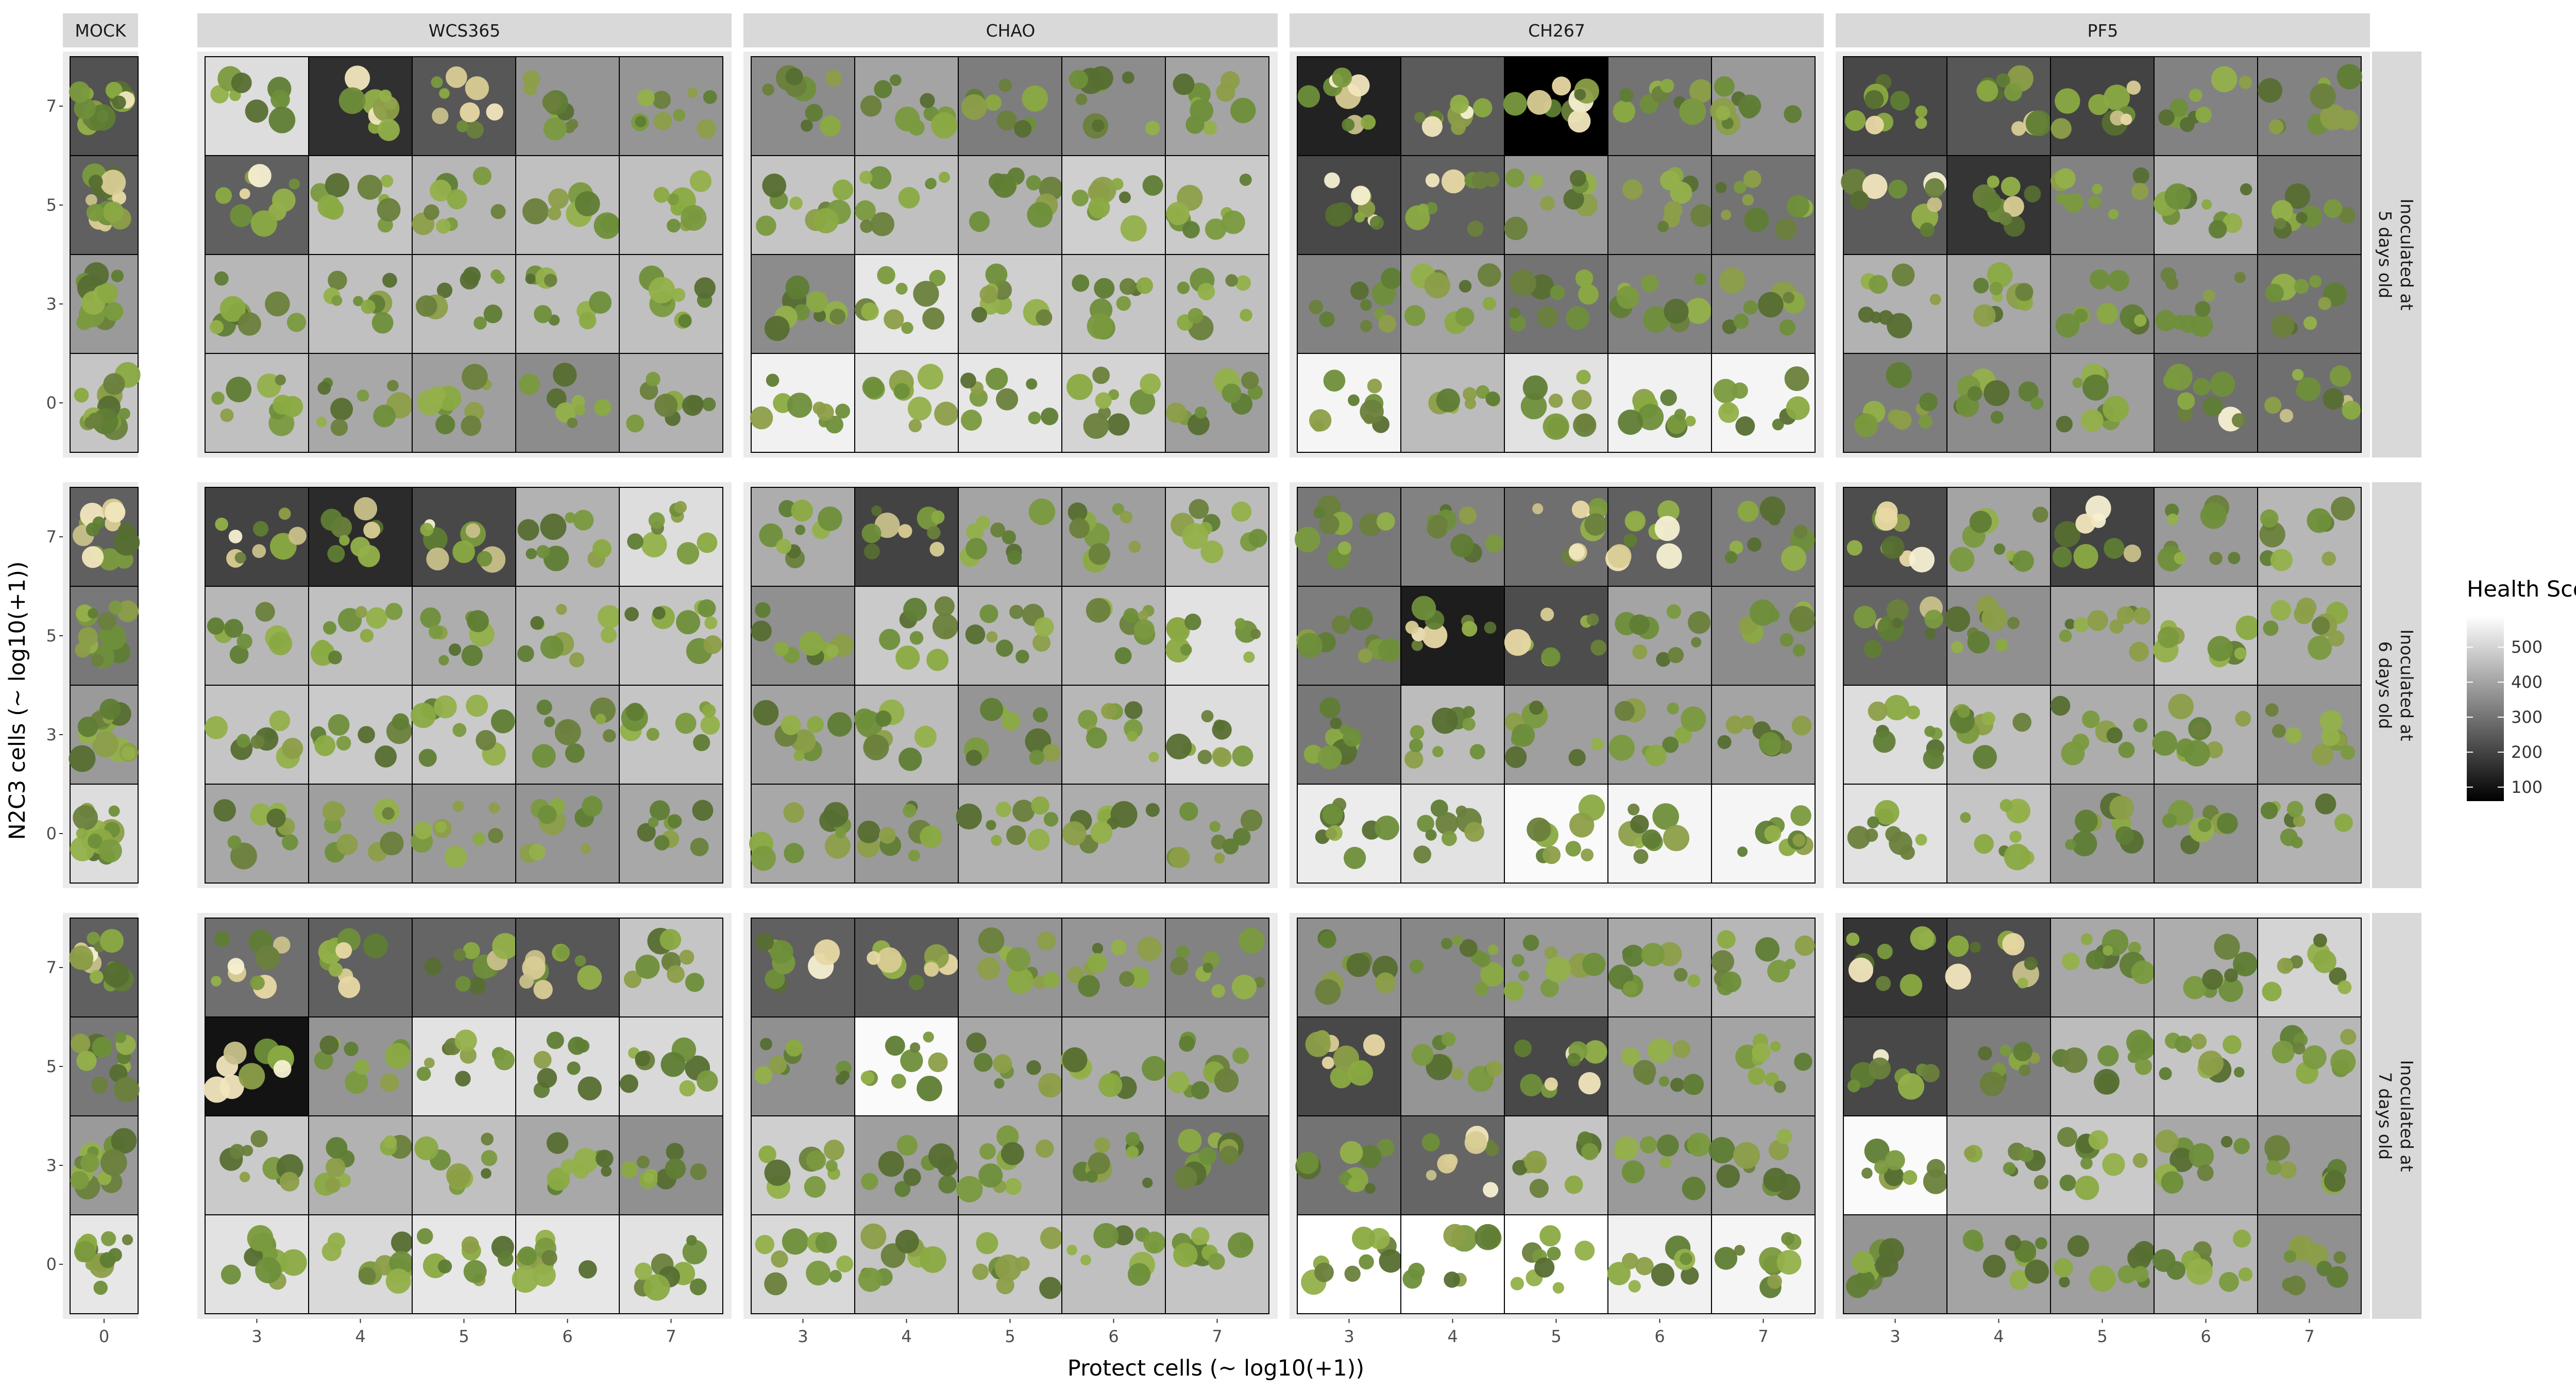 Image resolution: width=2576 pixels, height=1391 pixels. Describe the element at coordinates (1998, 1336) in the screenshot. I see `x-tick-label: 4` at that location.